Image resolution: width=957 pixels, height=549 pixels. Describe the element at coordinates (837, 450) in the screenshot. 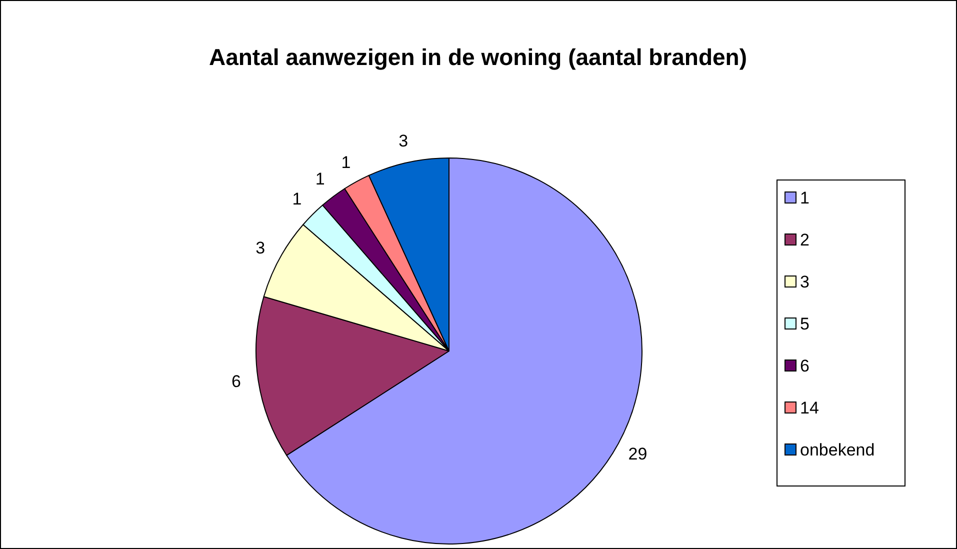

I see `legend-label: onbekend` at that location.